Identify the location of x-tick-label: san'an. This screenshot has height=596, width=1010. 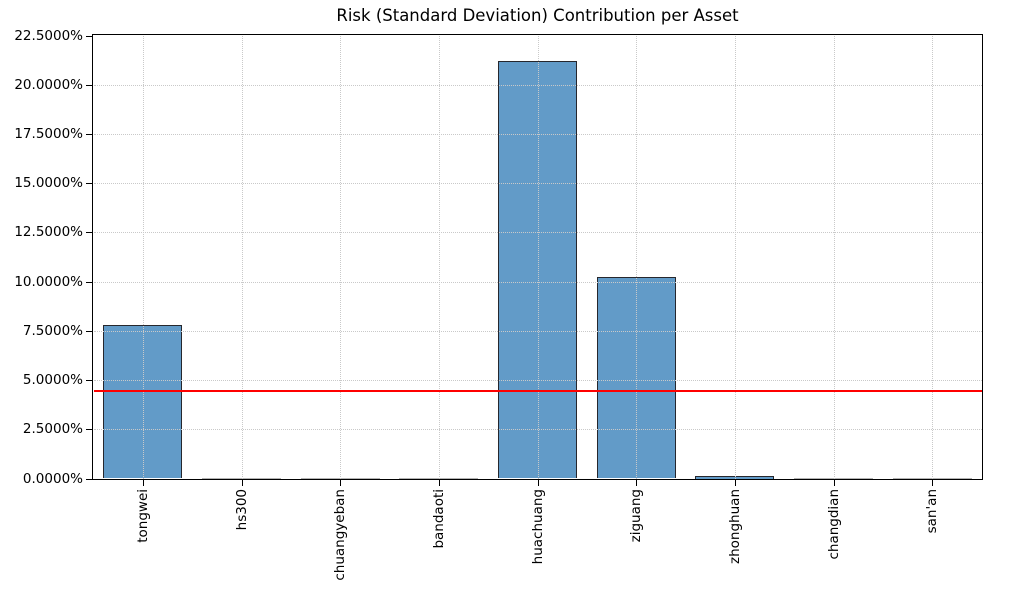
(932, 513).